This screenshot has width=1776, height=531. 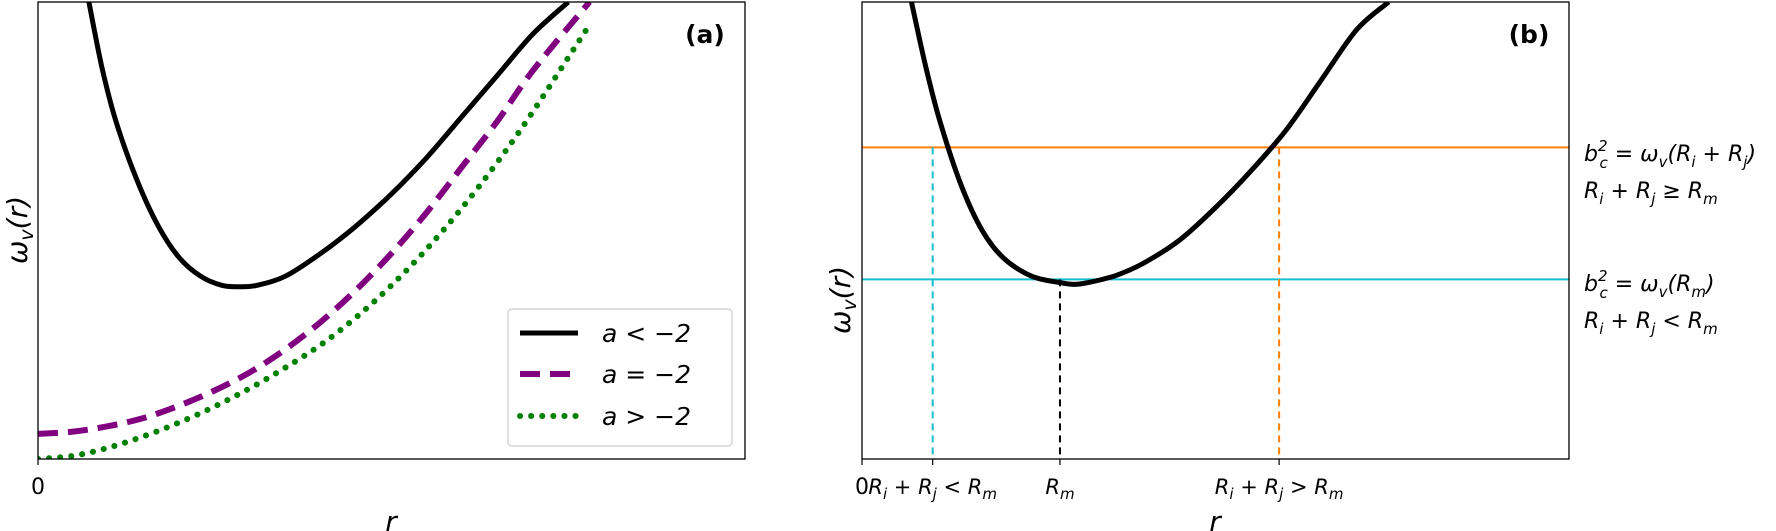 I want to click on panel-b-series-0-line, so click(x=1150, y=144).